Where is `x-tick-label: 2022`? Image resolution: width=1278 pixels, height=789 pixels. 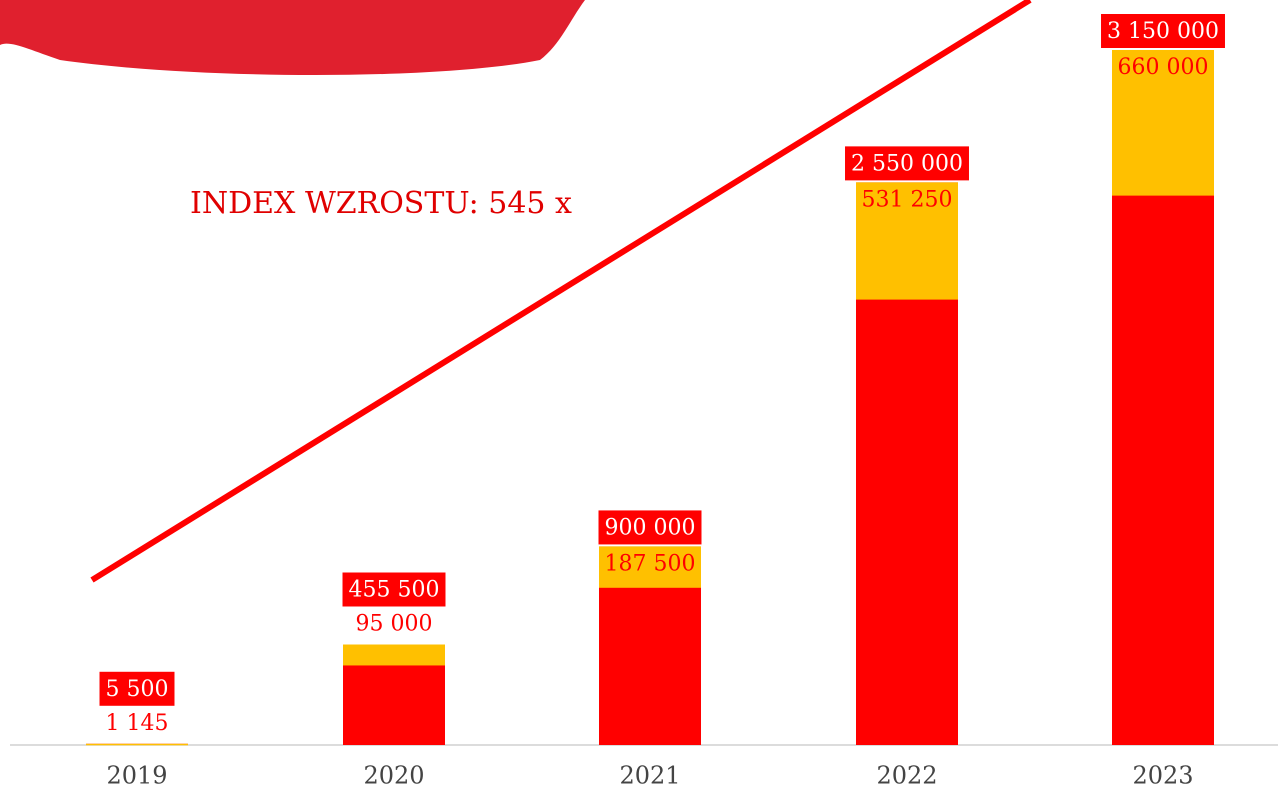 x-tick-label: 2022 is located at coordinates (906, 775).